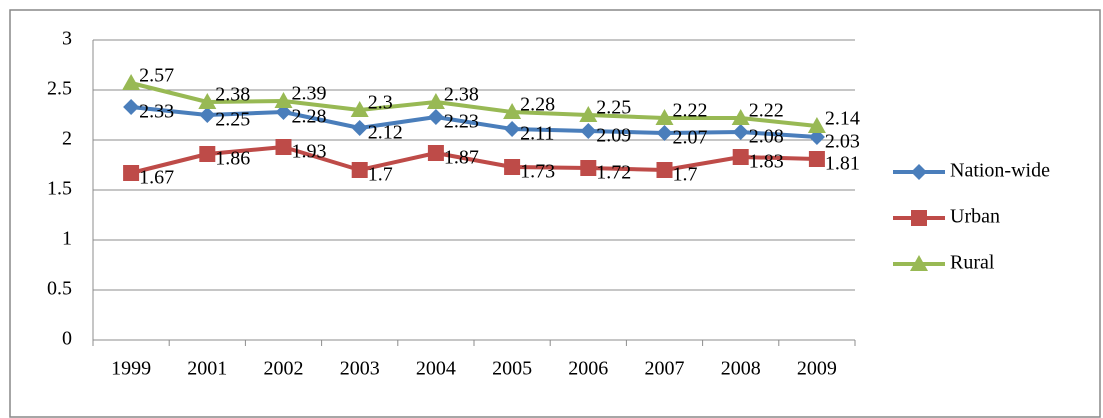 This screenshot has width=1103, height=418. Describe the element at coordinates (131, 369) in the screenshot. I see `x-tick-label: 1999` at that location.